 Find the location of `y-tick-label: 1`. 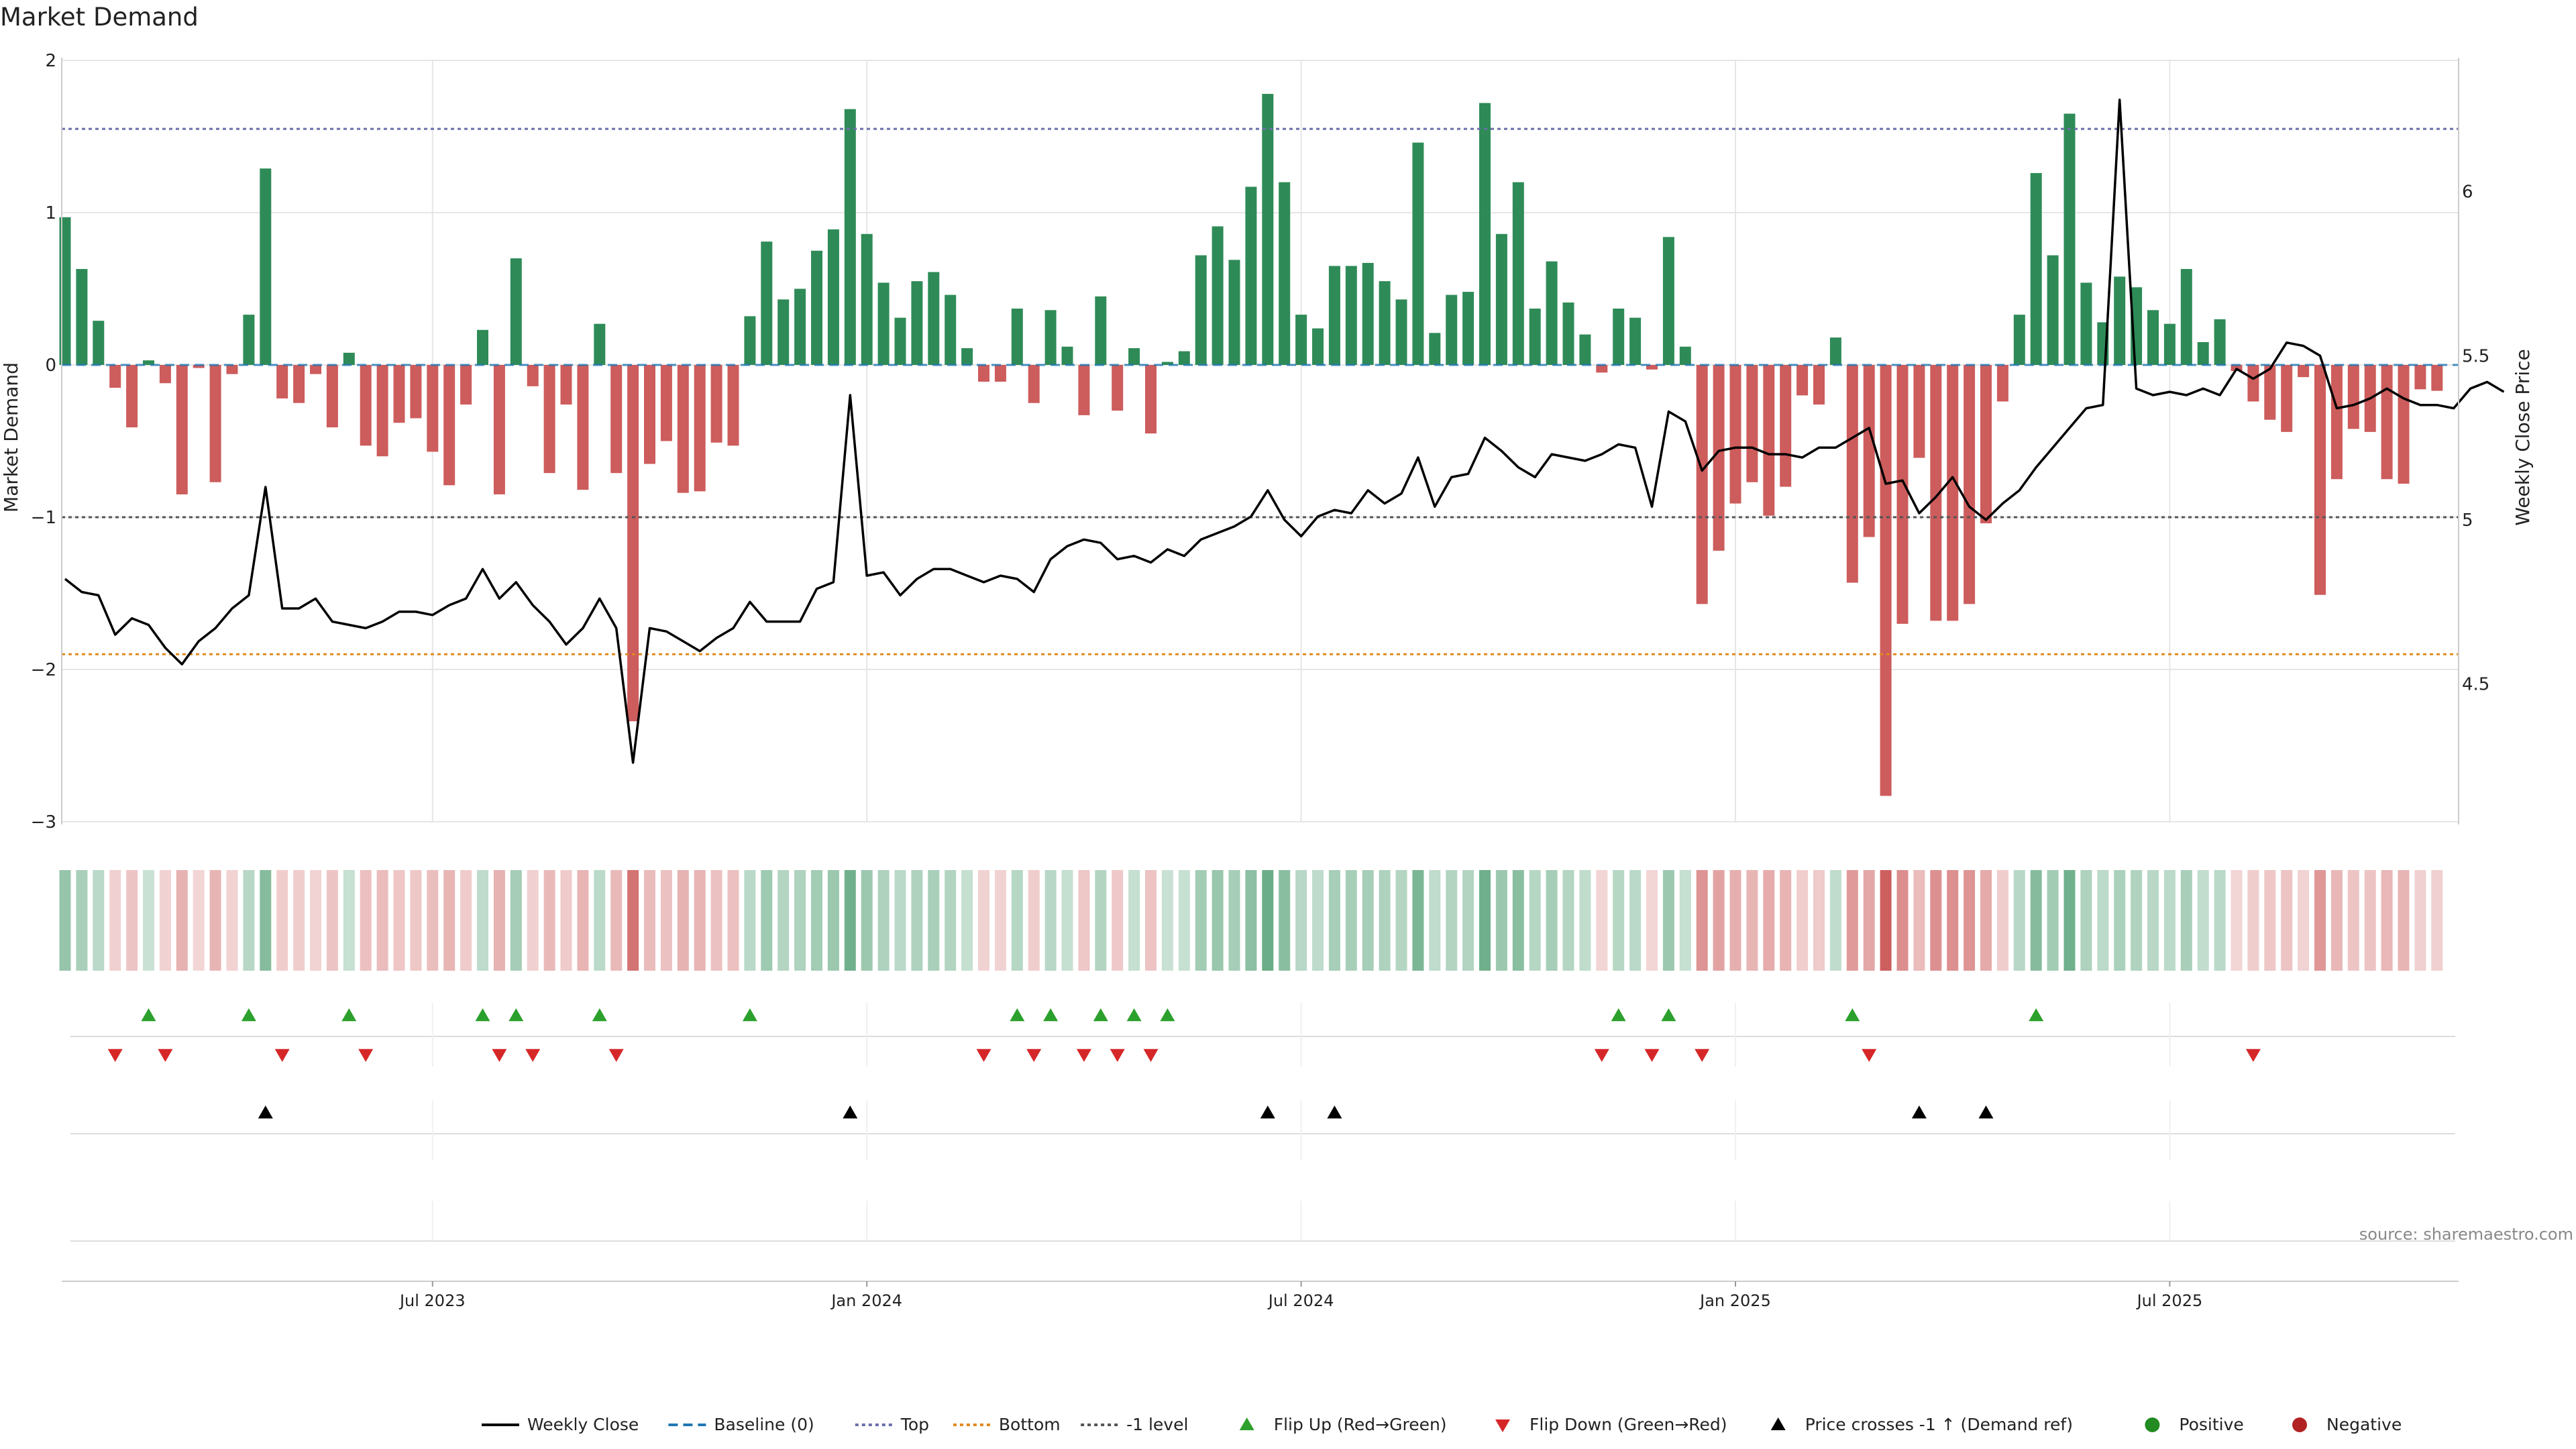

y-tick-label: 1 is located at coordinates (50, 213).